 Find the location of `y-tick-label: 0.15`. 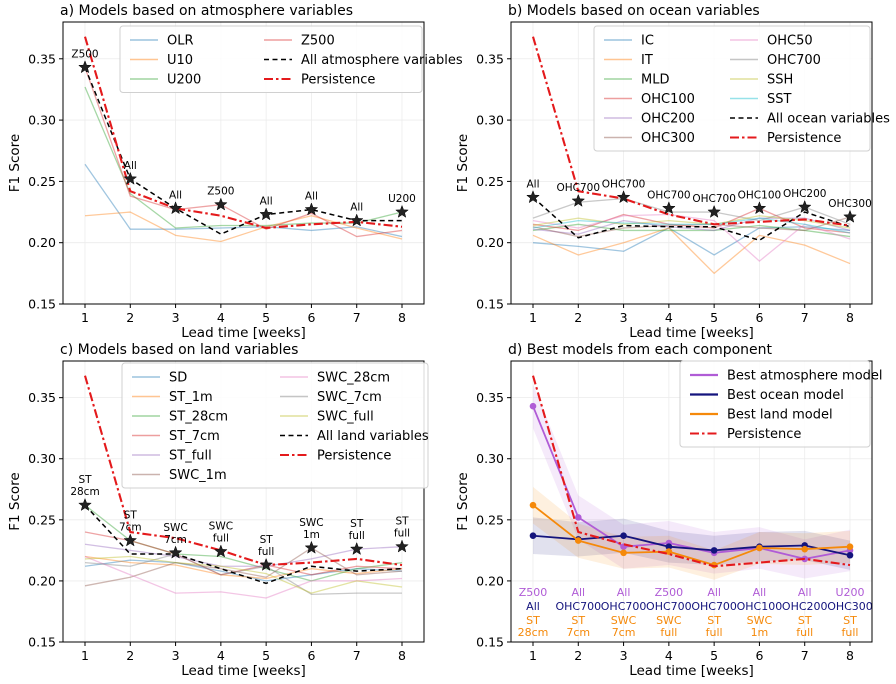

y-tick-label: 0.15 is located at coordinates (490, 304).